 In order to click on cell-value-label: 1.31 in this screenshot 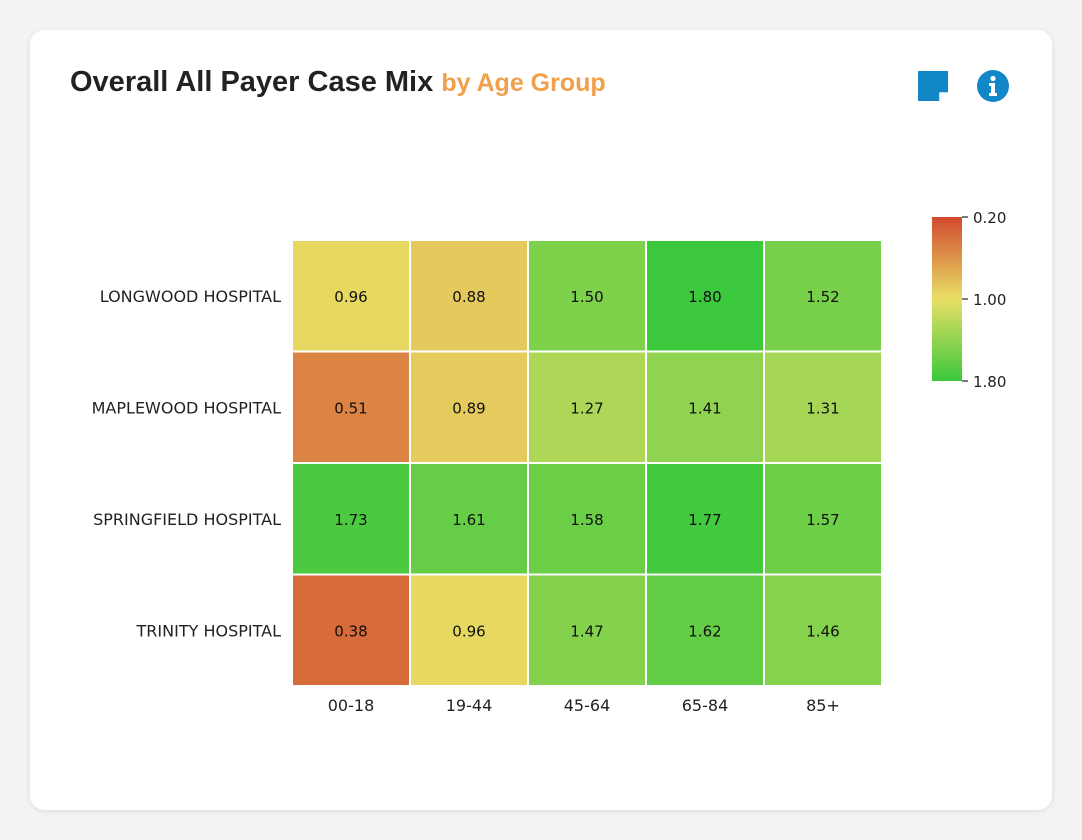, I will do `click(822, 408)`.